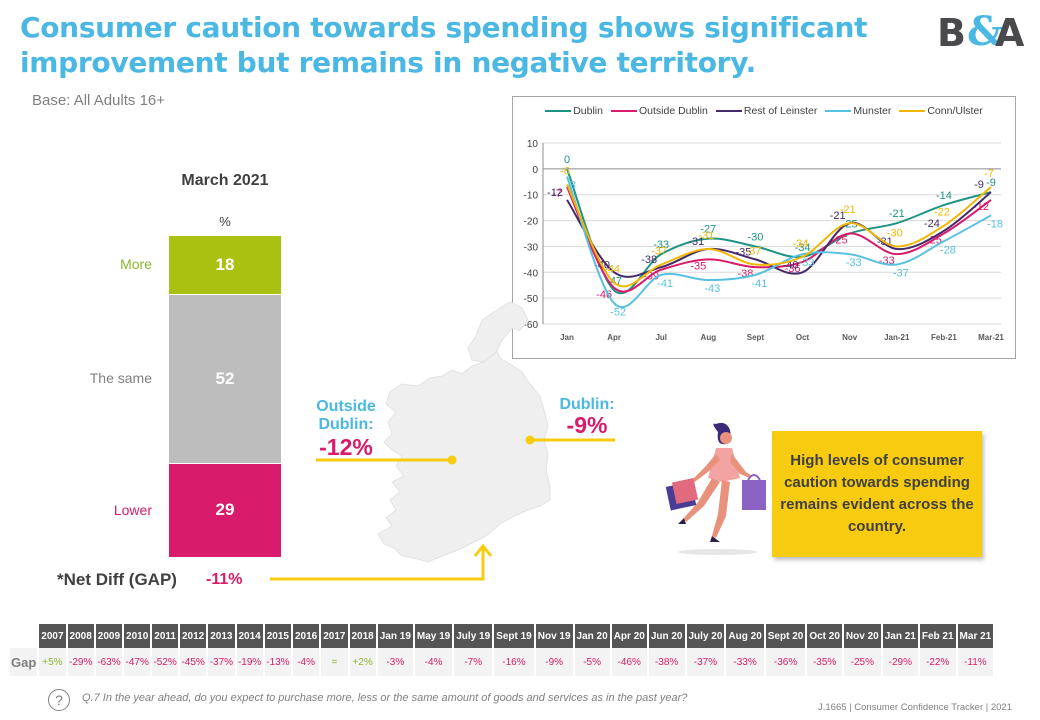 This screenshot has height=720, width=1040. I want to click on data-label: -12, so click(555, 193).